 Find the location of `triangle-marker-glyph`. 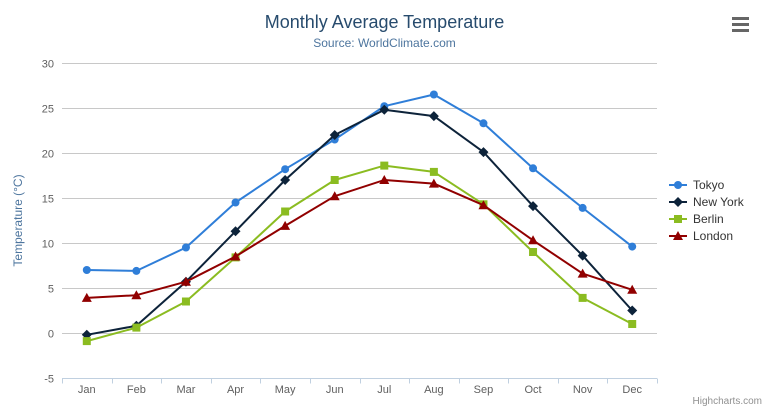

triangle-marker-glyph is located at coordinates (678, 235).